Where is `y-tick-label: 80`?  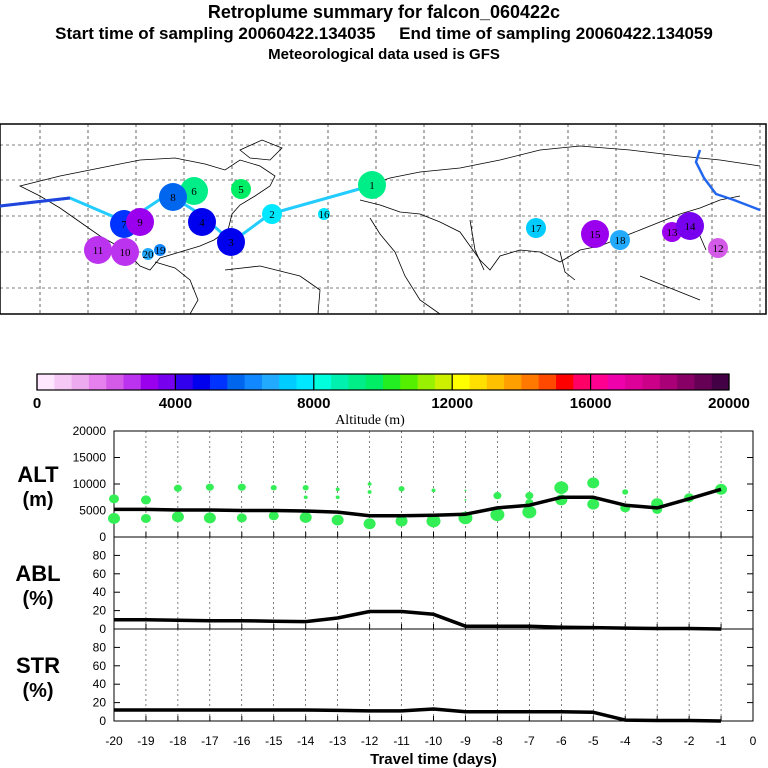
y-tick-label: 80 is located at coordinates (100, 555).